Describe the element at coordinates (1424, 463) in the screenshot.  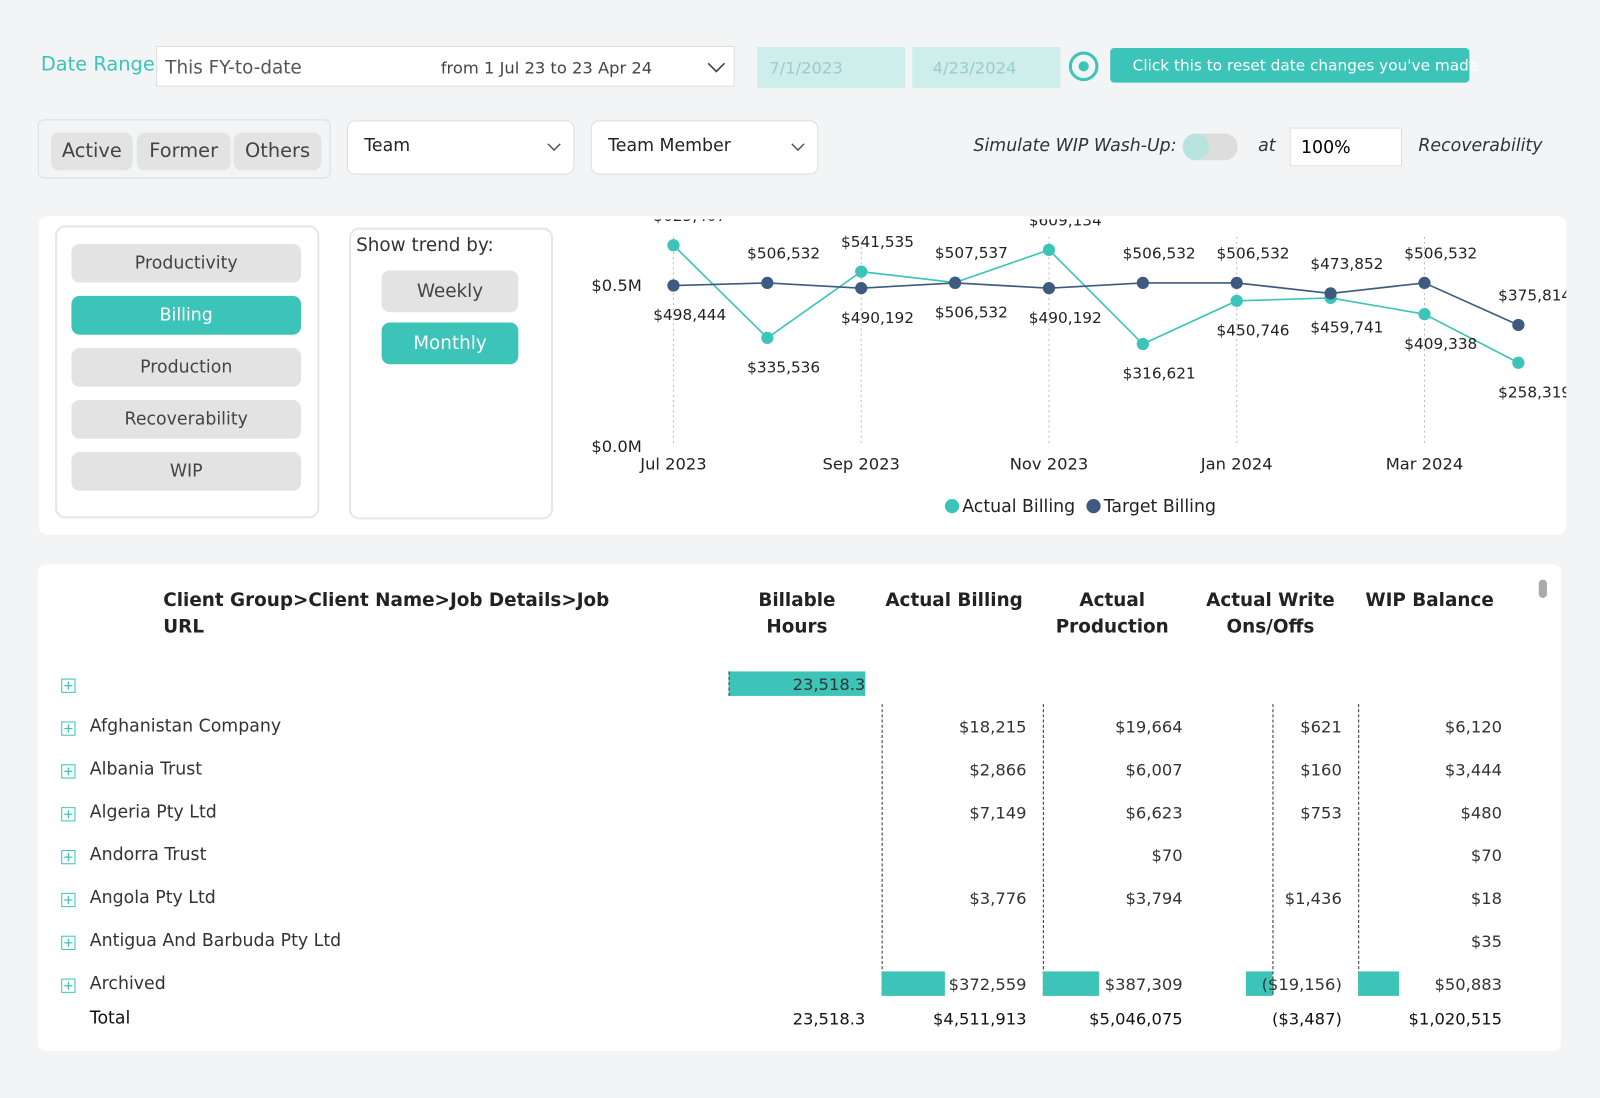
I see `x-tick-label: Mar 2024` at that location.